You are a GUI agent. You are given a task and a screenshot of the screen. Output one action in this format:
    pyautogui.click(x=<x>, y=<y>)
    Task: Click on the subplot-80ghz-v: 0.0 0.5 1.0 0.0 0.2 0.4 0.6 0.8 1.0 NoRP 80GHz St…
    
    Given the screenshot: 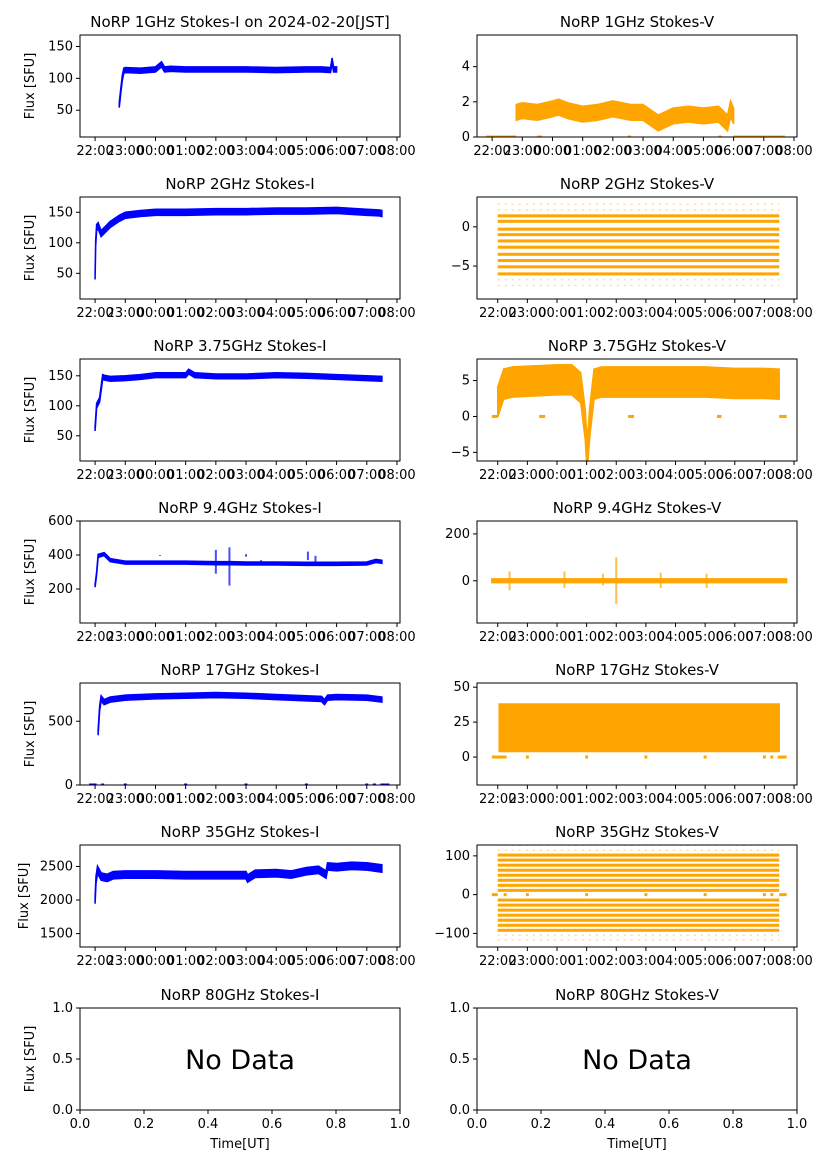 What is the action you would take?
    pyautogui.click(x=628, y=1069)
    